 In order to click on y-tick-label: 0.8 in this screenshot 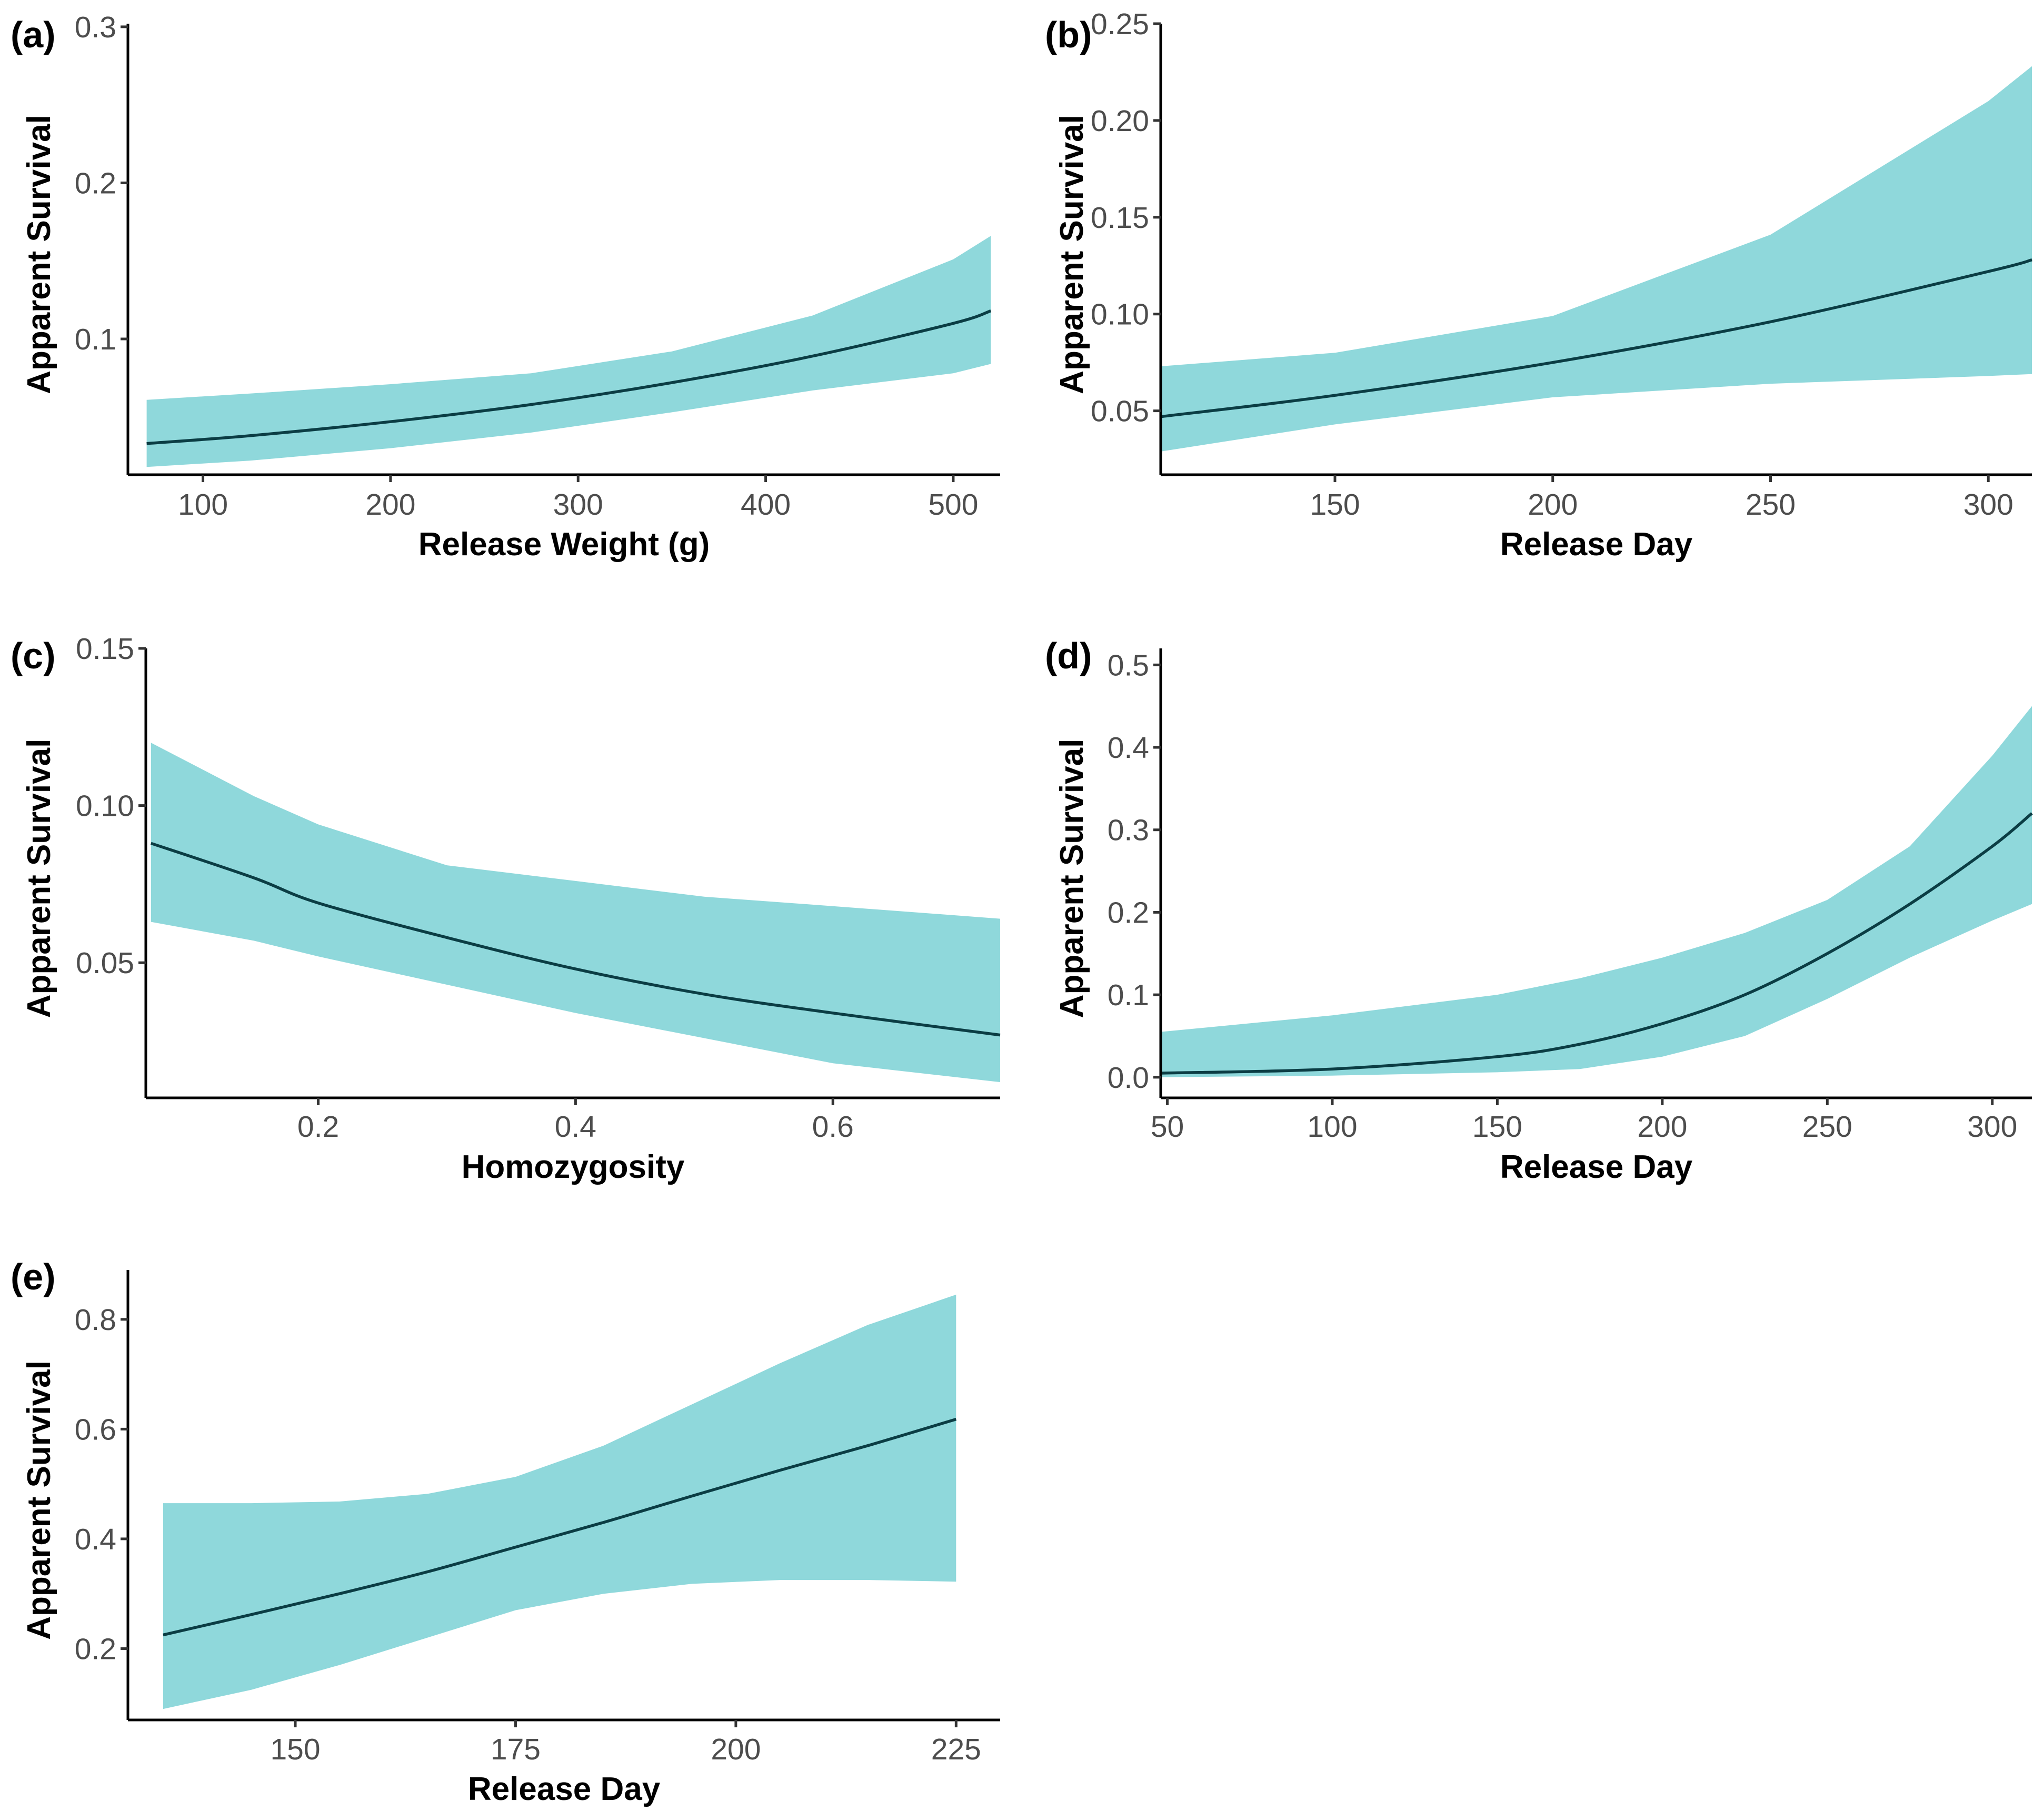, I will do `click(95, 1320)`.